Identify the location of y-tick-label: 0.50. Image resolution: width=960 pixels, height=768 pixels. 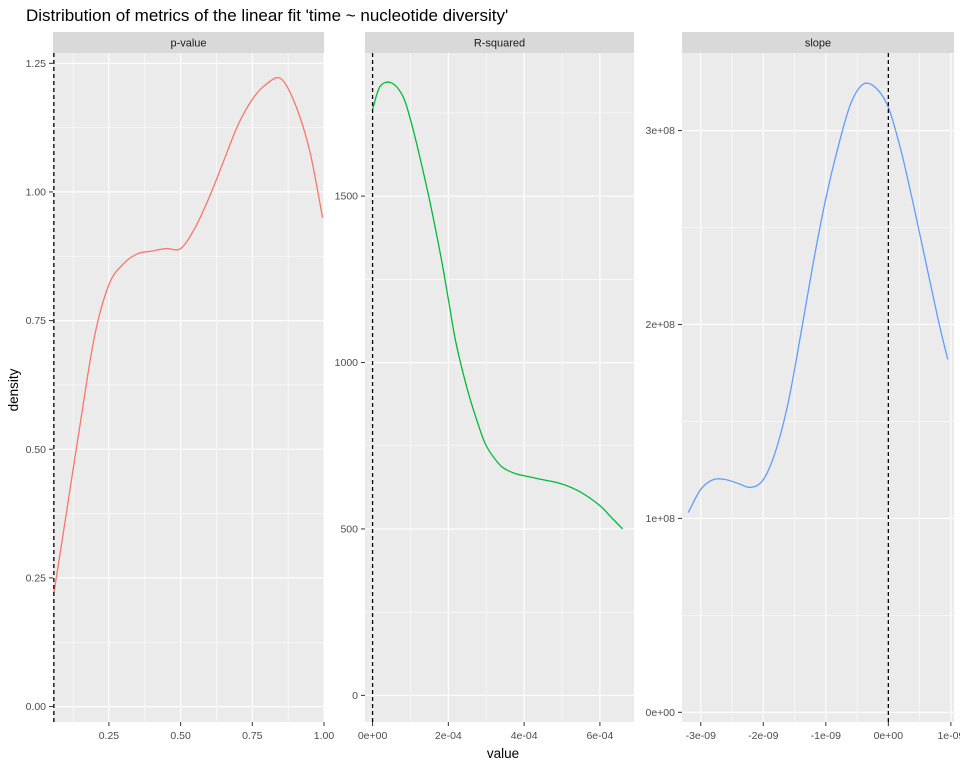
(36, 450).